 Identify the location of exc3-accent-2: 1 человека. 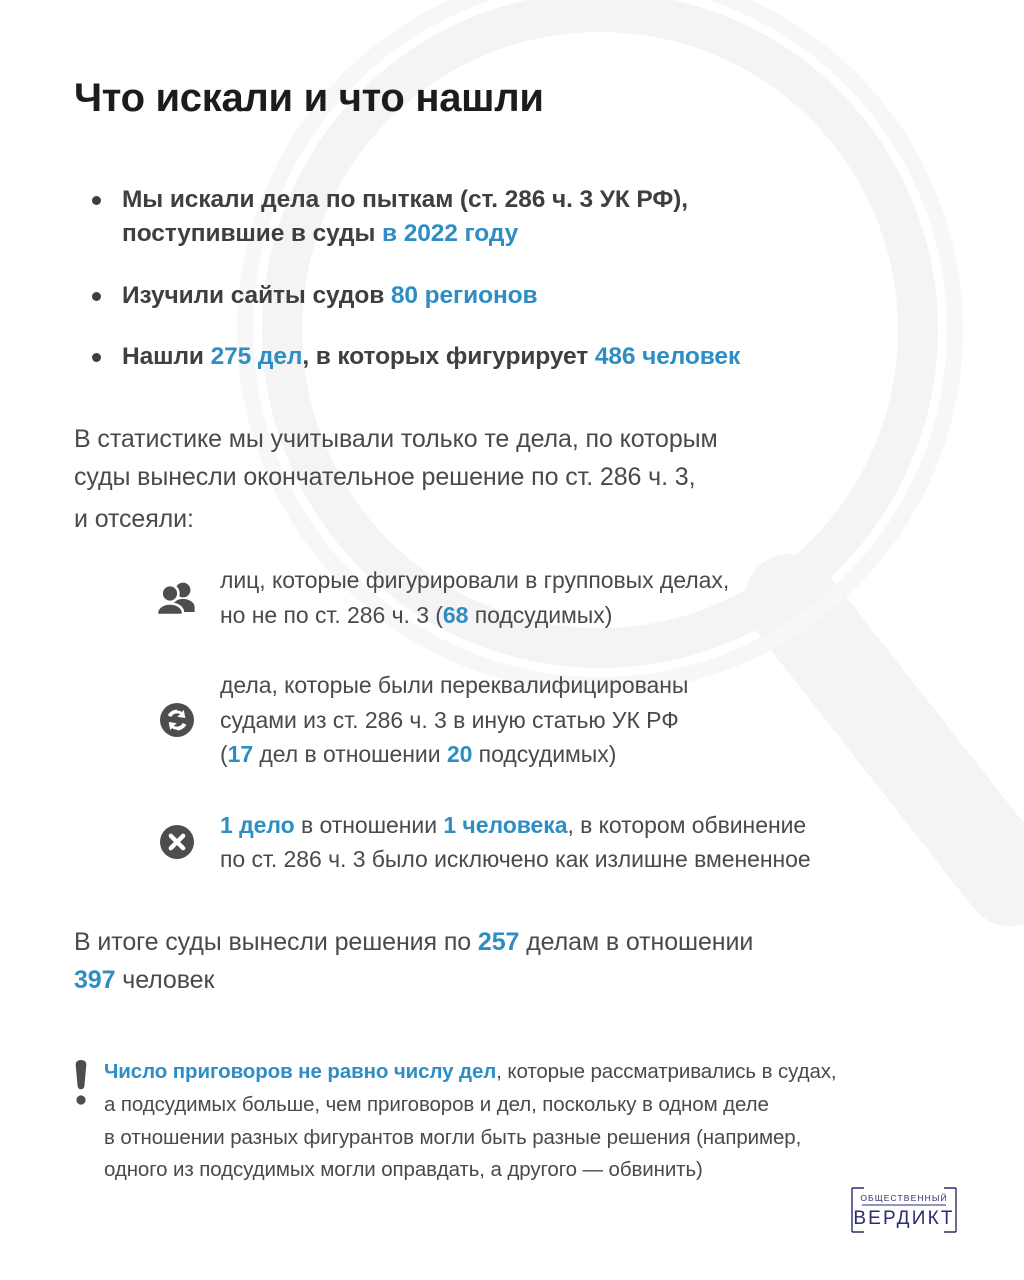
(505, 824).